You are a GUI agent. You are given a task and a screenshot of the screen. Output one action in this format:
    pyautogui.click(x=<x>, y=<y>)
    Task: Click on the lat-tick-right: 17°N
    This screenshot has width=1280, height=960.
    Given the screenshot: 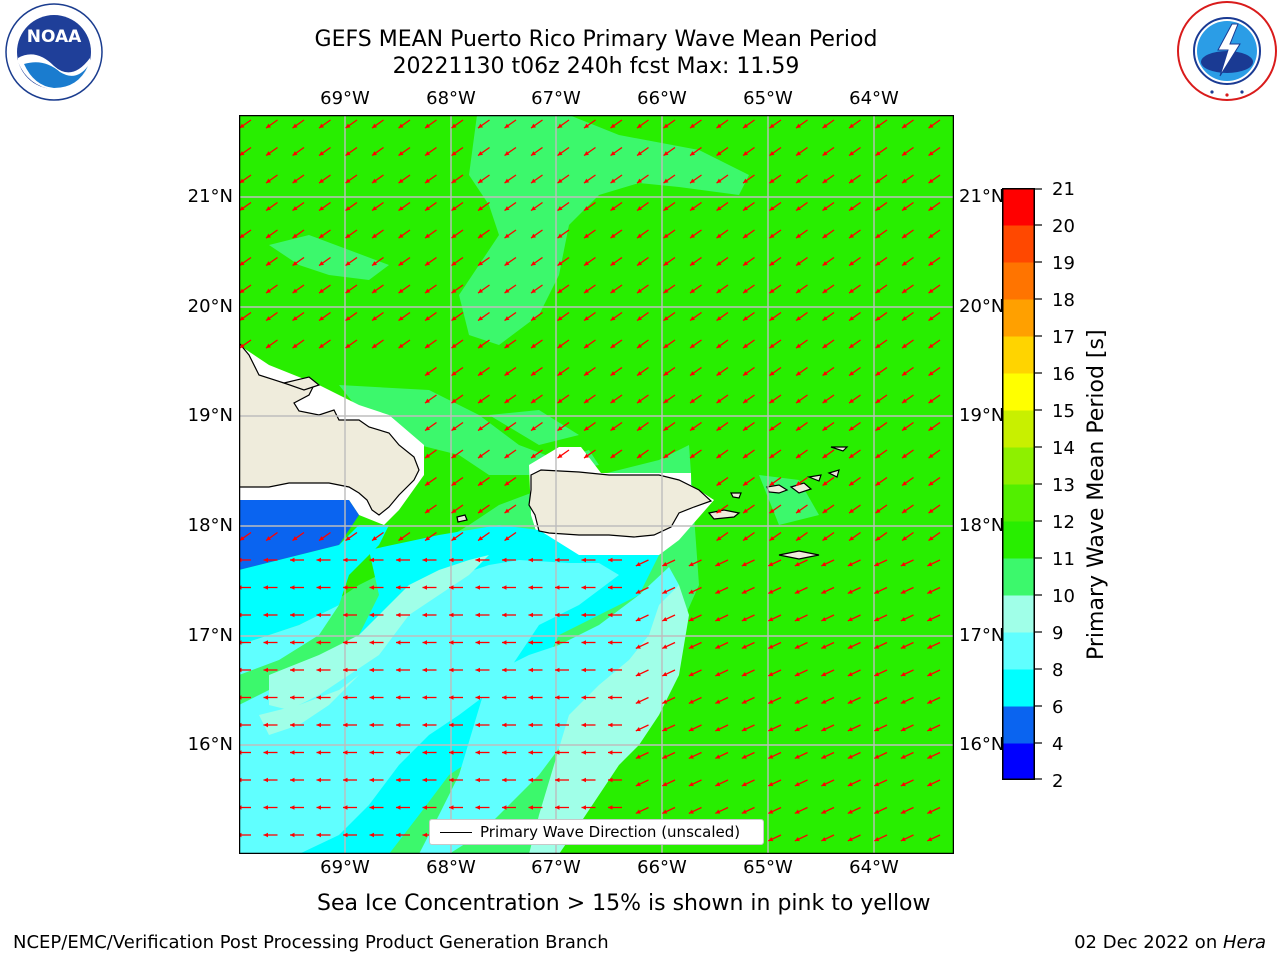 What is the action you would take?
    pyautogui.click(x=982, y=635)
    